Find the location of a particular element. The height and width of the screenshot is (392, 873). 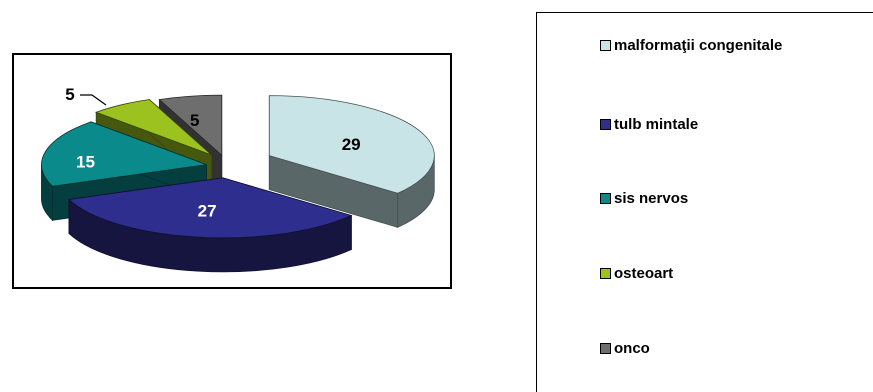

legend-item: malformaţii congenitale is located at coordinates (691, 45).